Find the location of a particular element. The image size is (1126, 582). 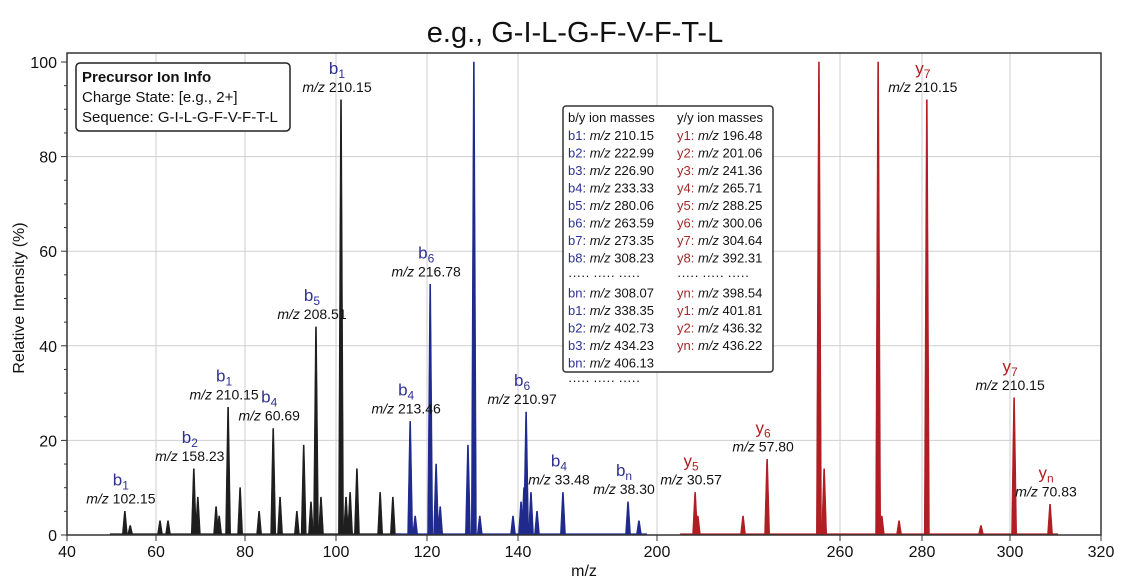

peak-annotation: b4m/z 213.46 is located at coordinates (406, 398).